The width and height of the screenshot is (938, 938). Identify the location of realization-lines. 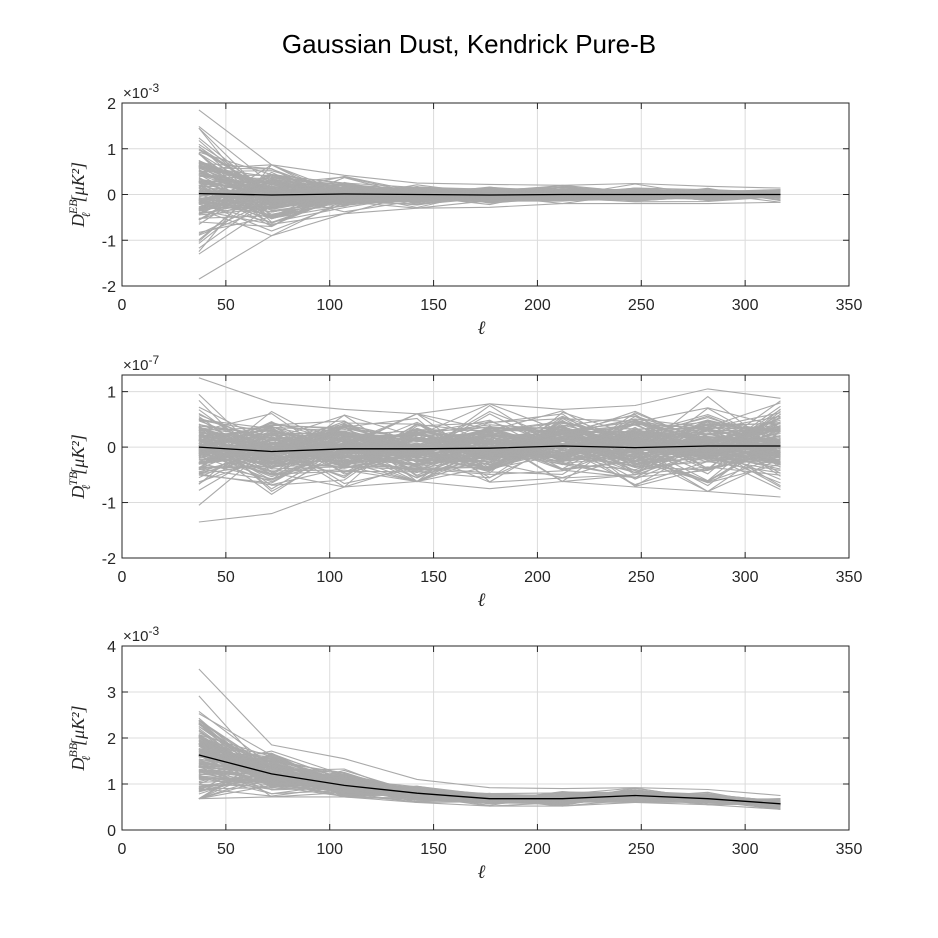
(489, 194).